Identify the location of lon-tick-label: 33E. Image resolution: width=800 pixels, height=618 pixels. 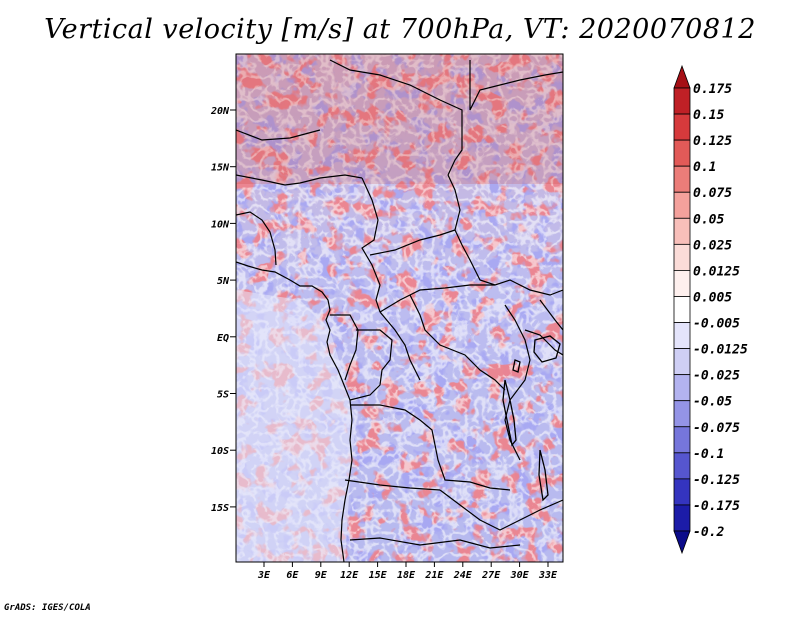
(548, 575).